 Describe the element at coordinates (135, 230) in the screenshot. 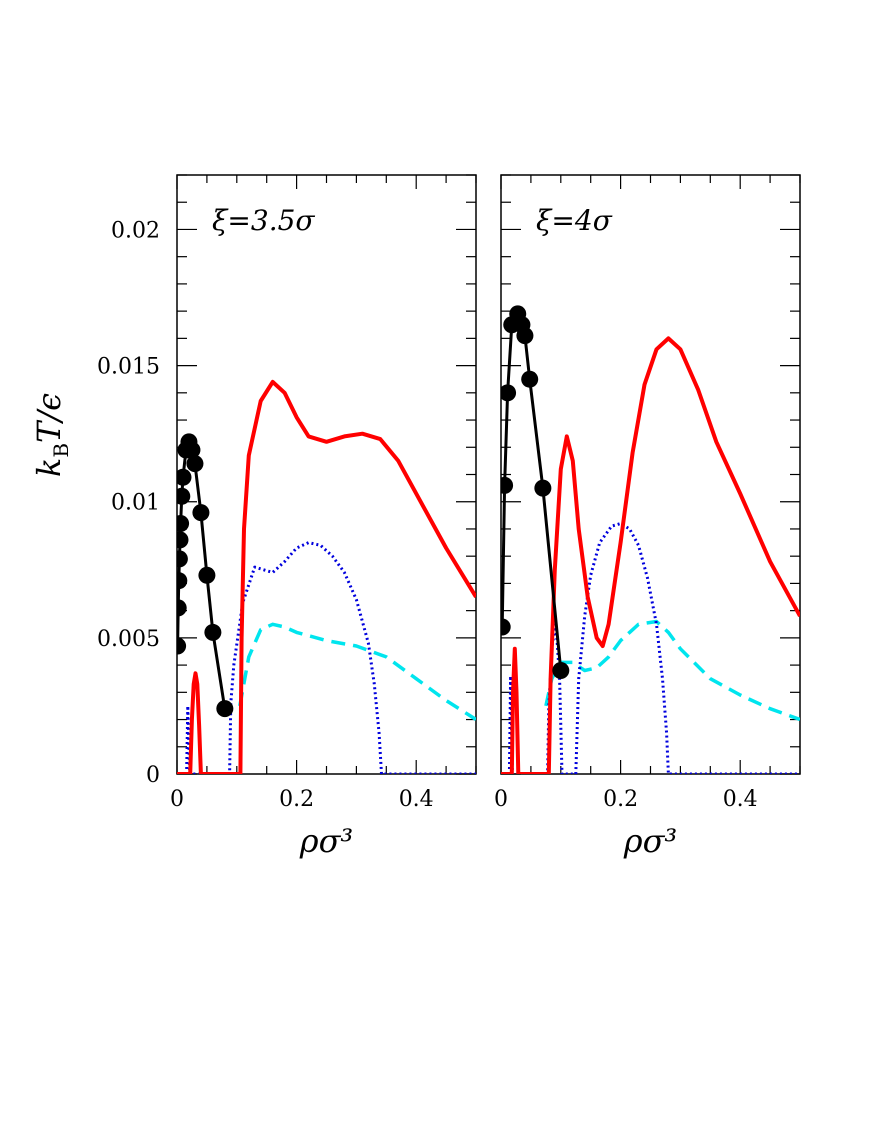

I see `y-tick-label: 0.02` at that location.